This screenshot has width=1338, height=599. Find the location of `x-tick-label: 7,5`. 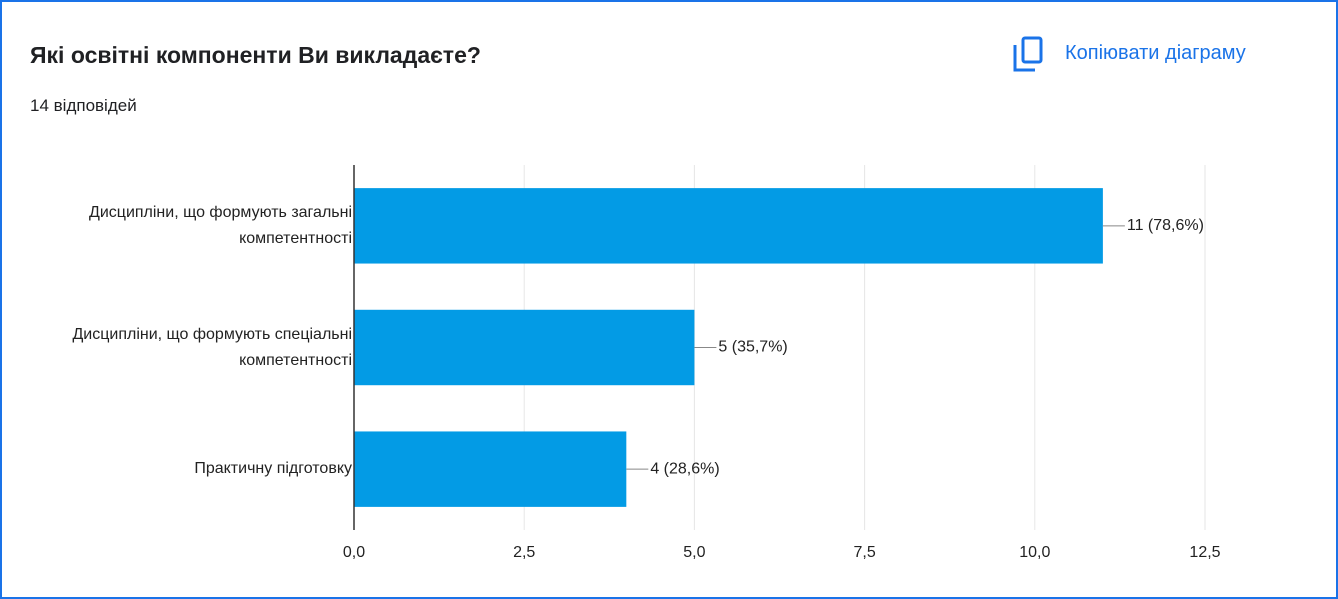

x-tick-label: 7,5 is located at coordinates (864, 552).